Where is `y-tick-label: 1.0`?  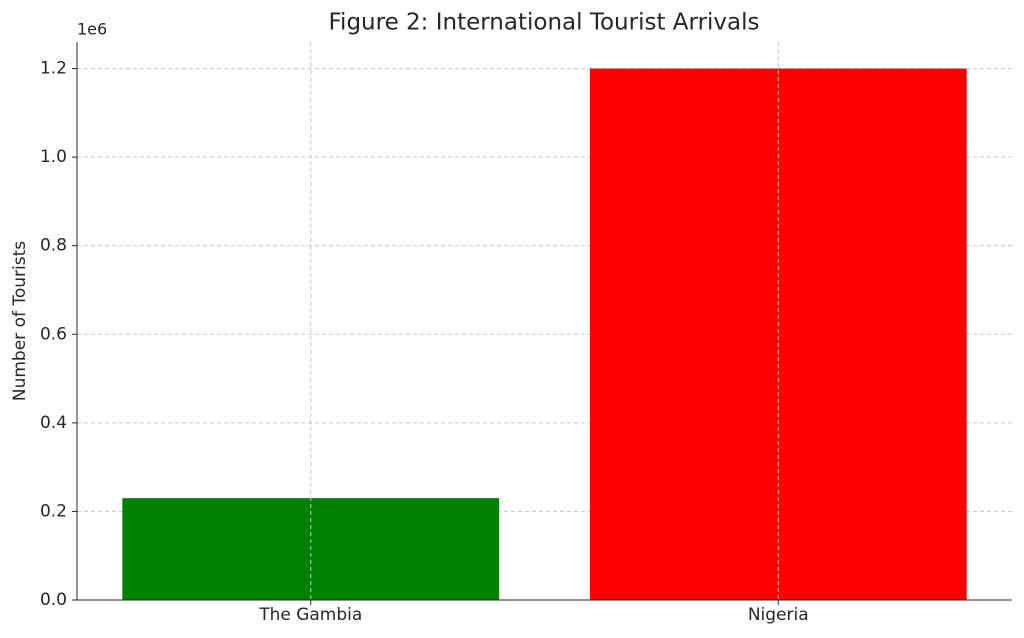 y-tick-label: 1.0 is located at coordinates (53, 157).